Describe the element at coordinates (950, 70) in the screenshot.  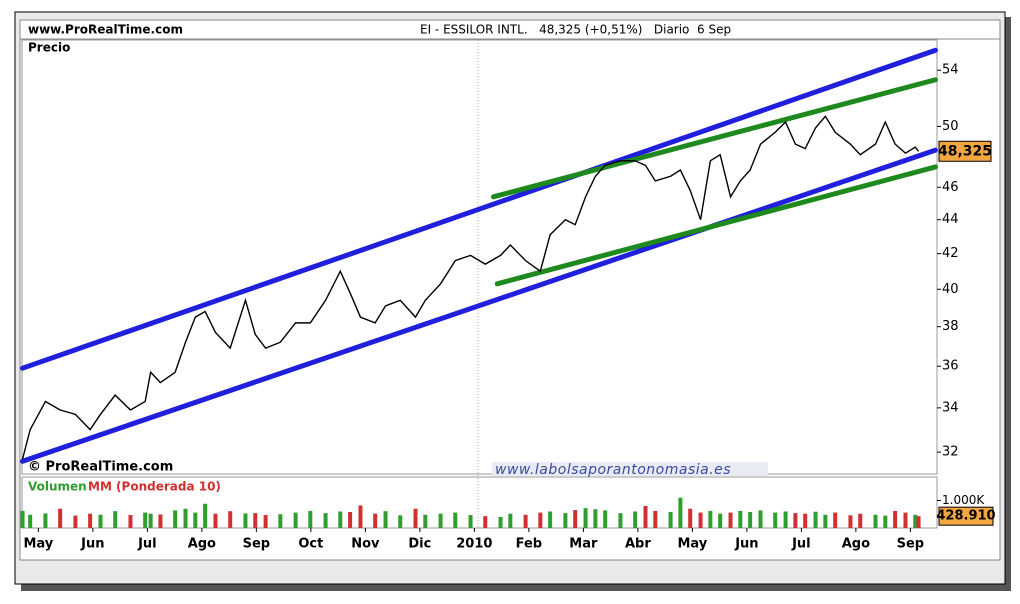
I see `y-tick-label: 54` at that location.